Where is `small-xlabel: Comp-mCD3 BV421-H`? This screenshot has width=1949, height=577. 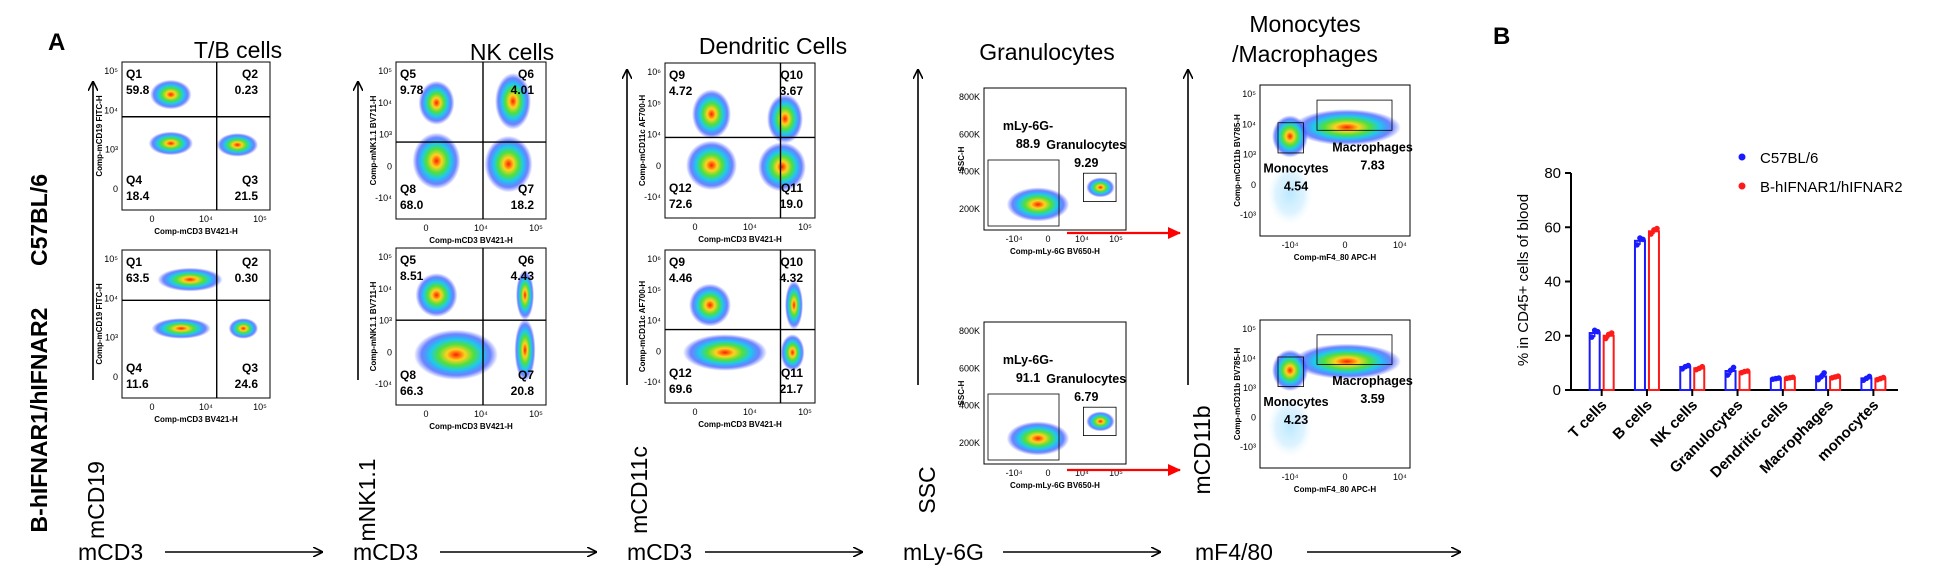 small-xlabel: Comp-mCD3 BV421-H is located at coordinates (196, 231).